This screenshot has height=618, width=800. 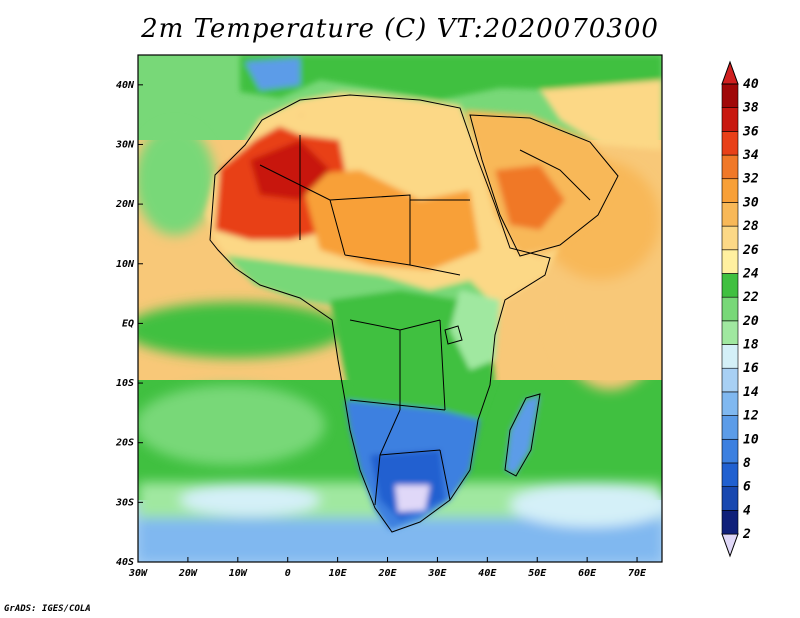 What do you see at coordinates (637, 573) in the screenshot?
I see `x-tick-label: 70E` at bounding box center [637, 573].